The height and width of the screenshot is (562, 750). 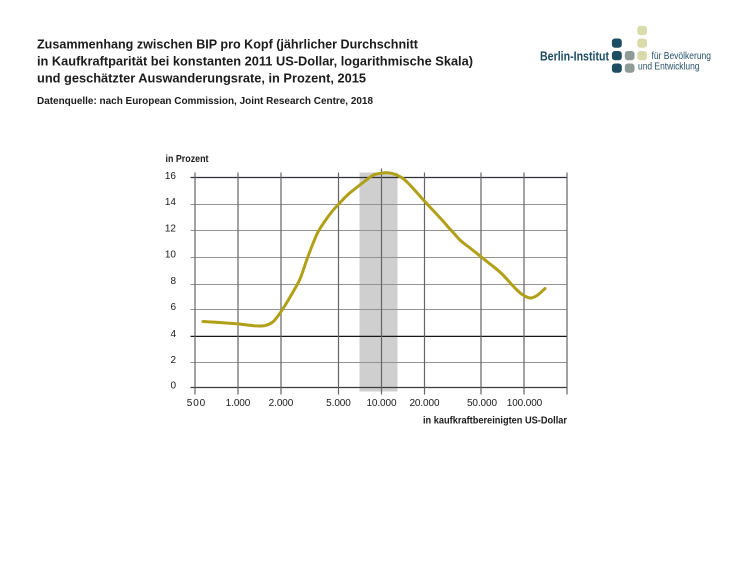 I want to click on svg-text: und Entwicklung, so click(x=669, y=67).